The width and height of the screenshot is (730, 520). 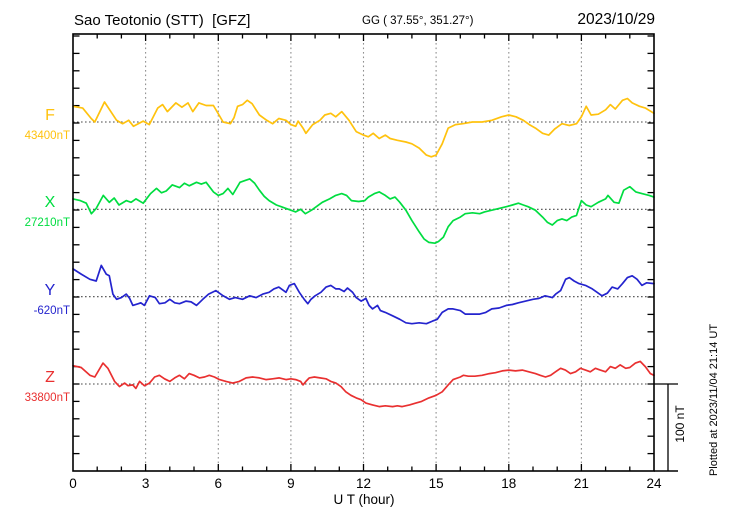 What do you see at coordinates (680, 424) in the screenshot?
I see `scale-bar-label: 100 nT` at bounding box center [680, 424].